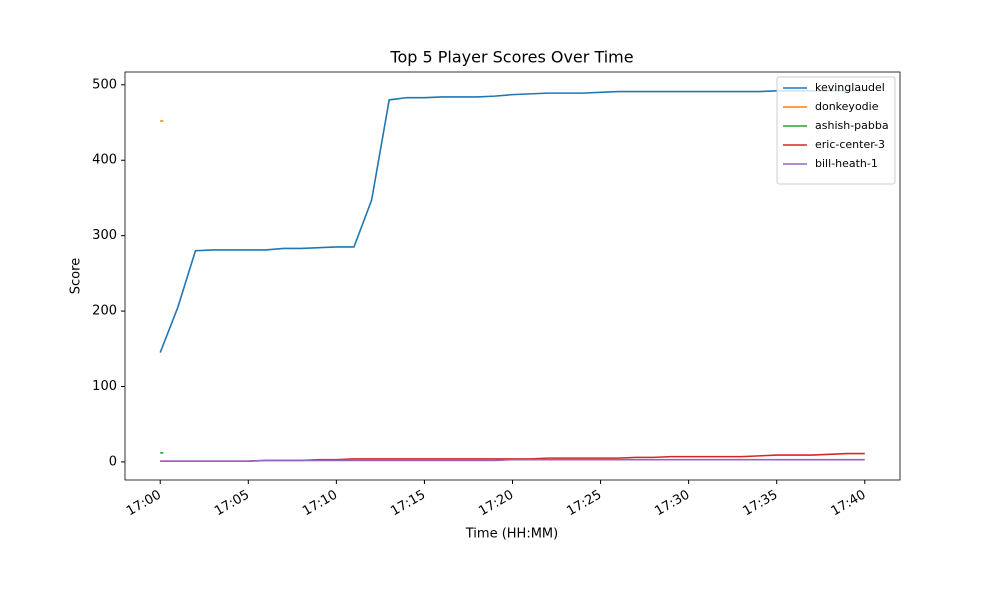 This screenshot has width=1000, height=600. What do you see at coordinates (511, 57) in the screenshot?
I see `chart-title: Top 5 Player Scores Over Time` at bounding box center [511, 57].